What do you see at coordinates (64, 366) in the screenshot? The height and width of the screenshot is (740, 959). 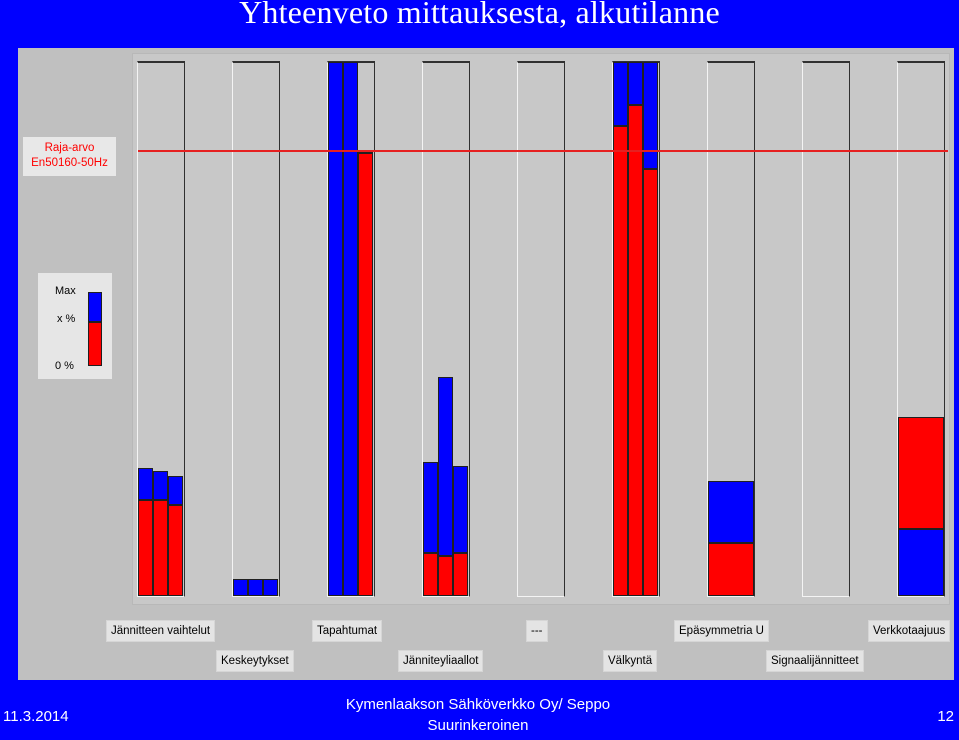 I see `legend-zero-label: 0 %` at bounding box center [64, 366].